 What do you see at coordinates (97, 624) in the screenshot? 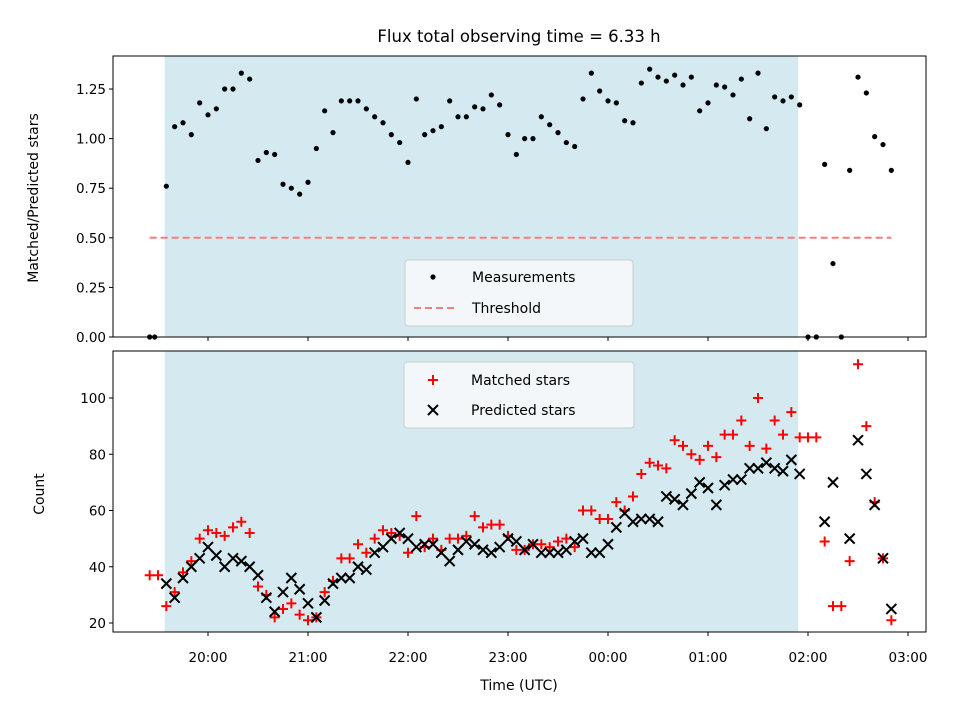
I see `bottom-y-tick-label: 20` at bounding box center [97, 624].